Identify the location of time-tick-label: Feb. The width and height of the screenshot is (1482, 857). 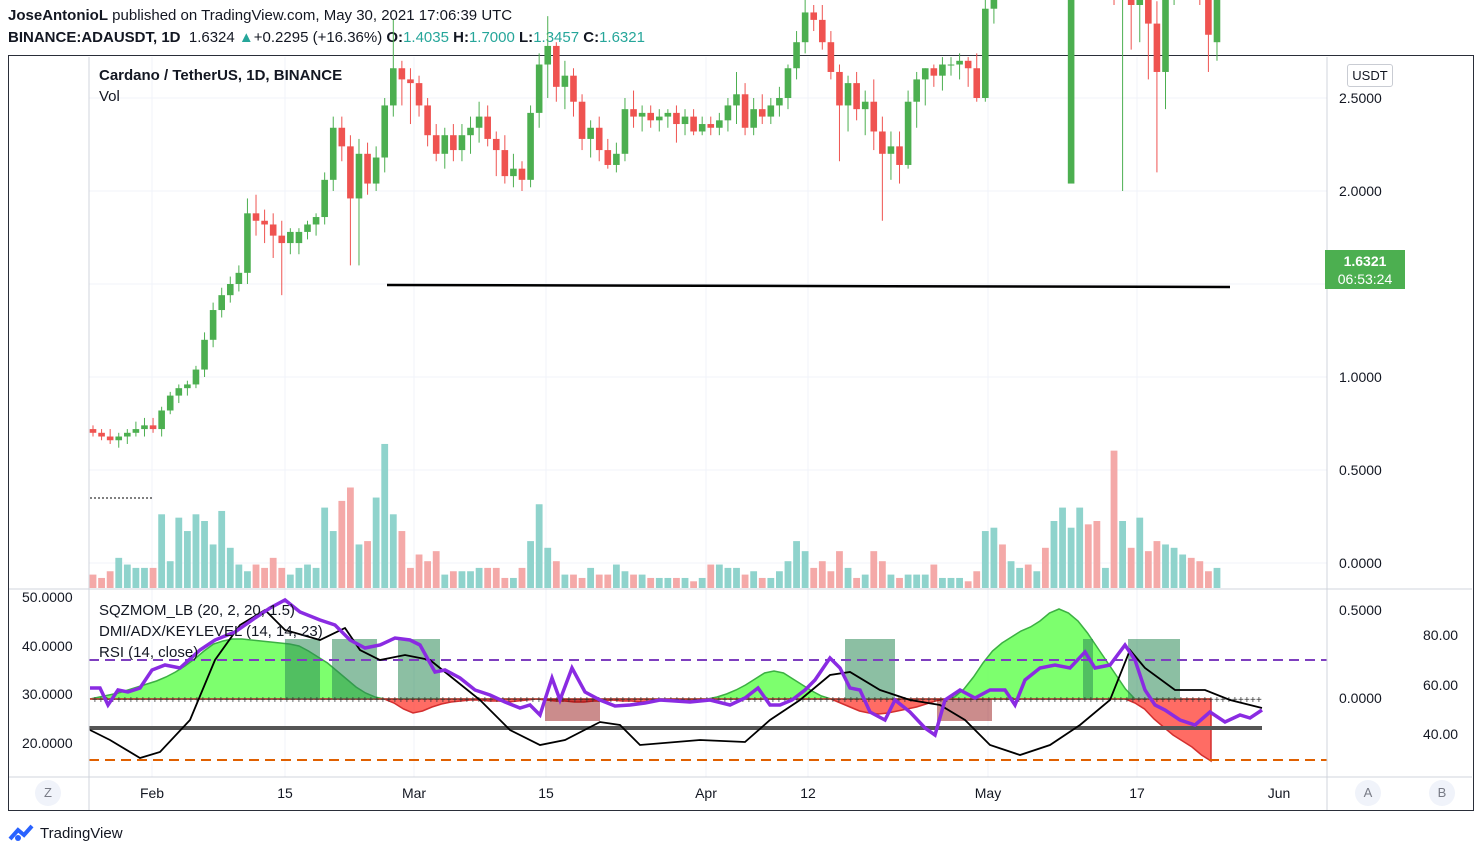
(152, 793).